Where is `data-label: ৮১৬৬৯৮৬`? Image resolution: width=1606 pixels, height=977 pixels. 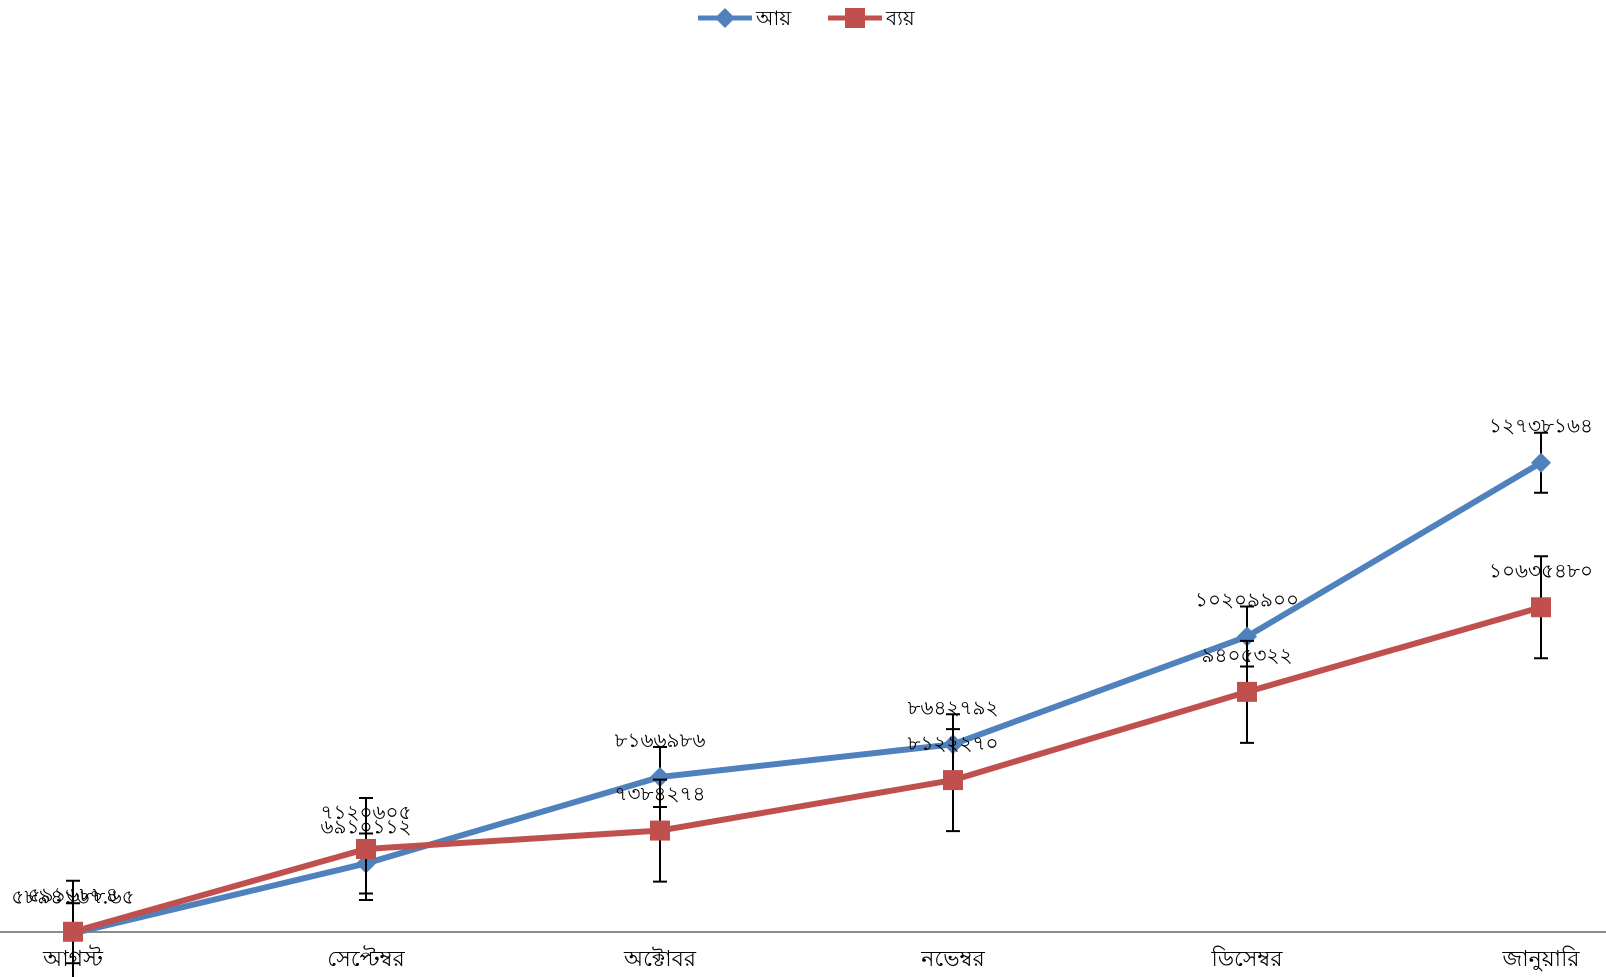
data-label: ৮১৬৬৯৮৬ is located at coordinates (660, 740).